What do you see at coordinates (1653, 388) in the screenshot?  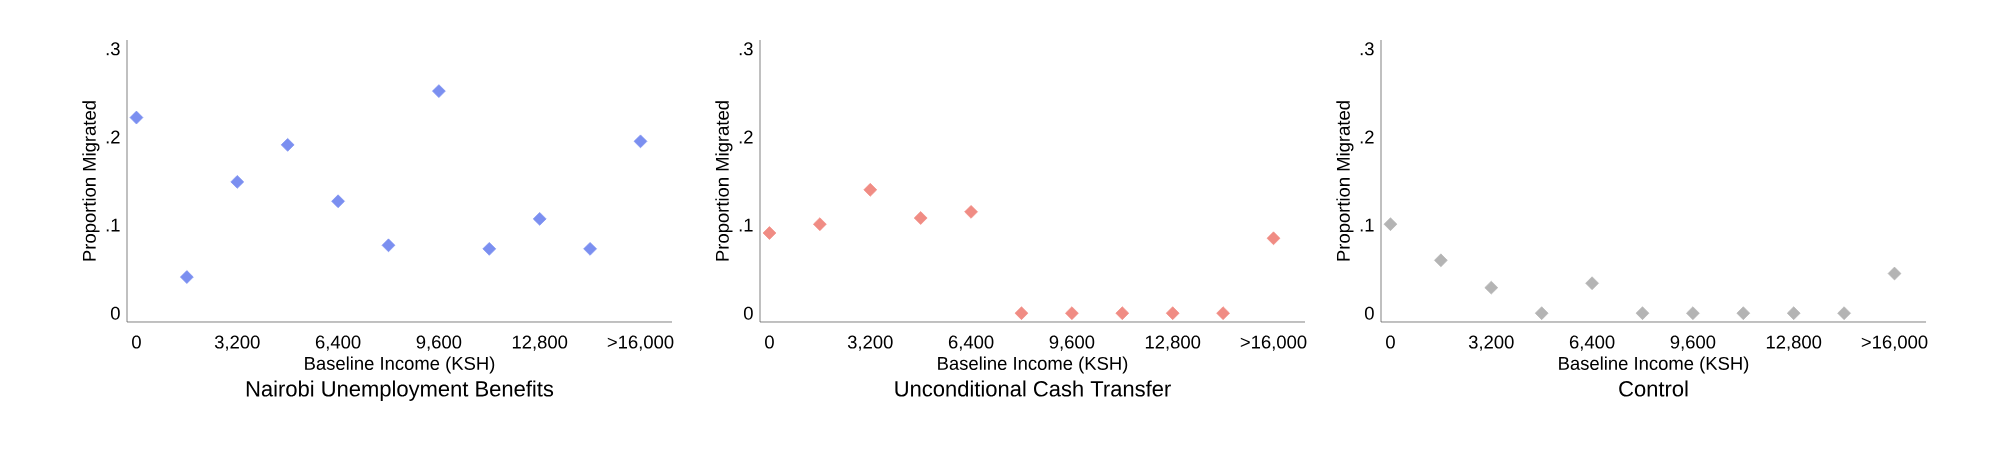 I see `text: Control` at bounding box center [1653, 388].